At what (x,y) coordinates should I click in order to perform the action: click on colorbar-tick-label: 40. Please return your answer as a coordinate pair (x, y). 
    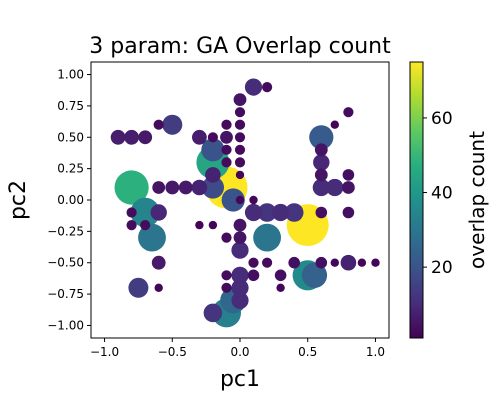
    Looking at the image, I should click on (442, 194).